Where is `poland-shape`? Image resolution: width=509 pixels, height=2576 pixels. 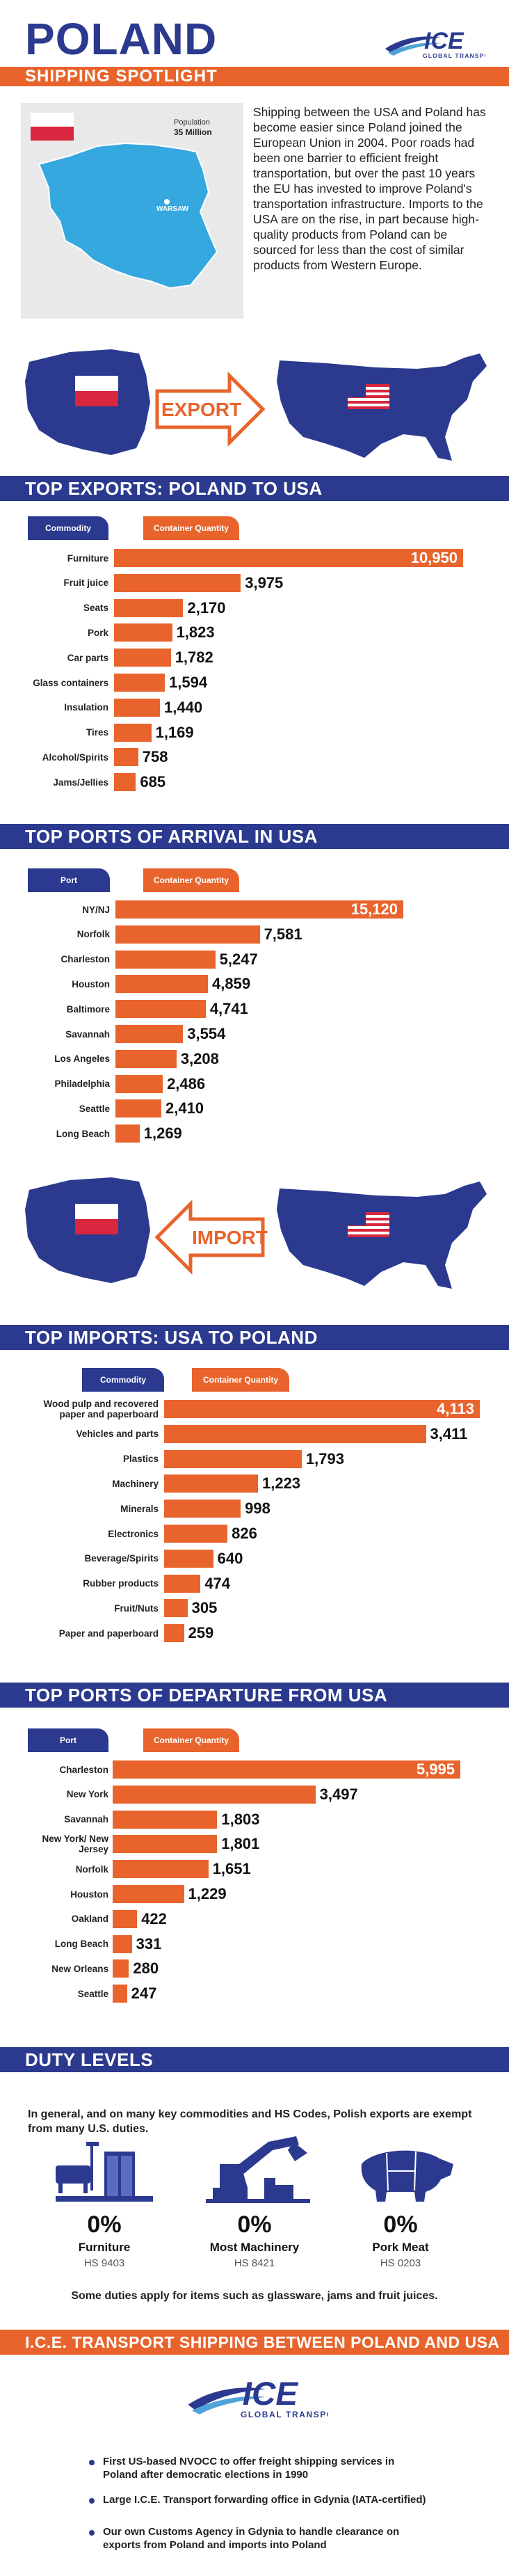 poland-shape is located at coordinates (128, 215).